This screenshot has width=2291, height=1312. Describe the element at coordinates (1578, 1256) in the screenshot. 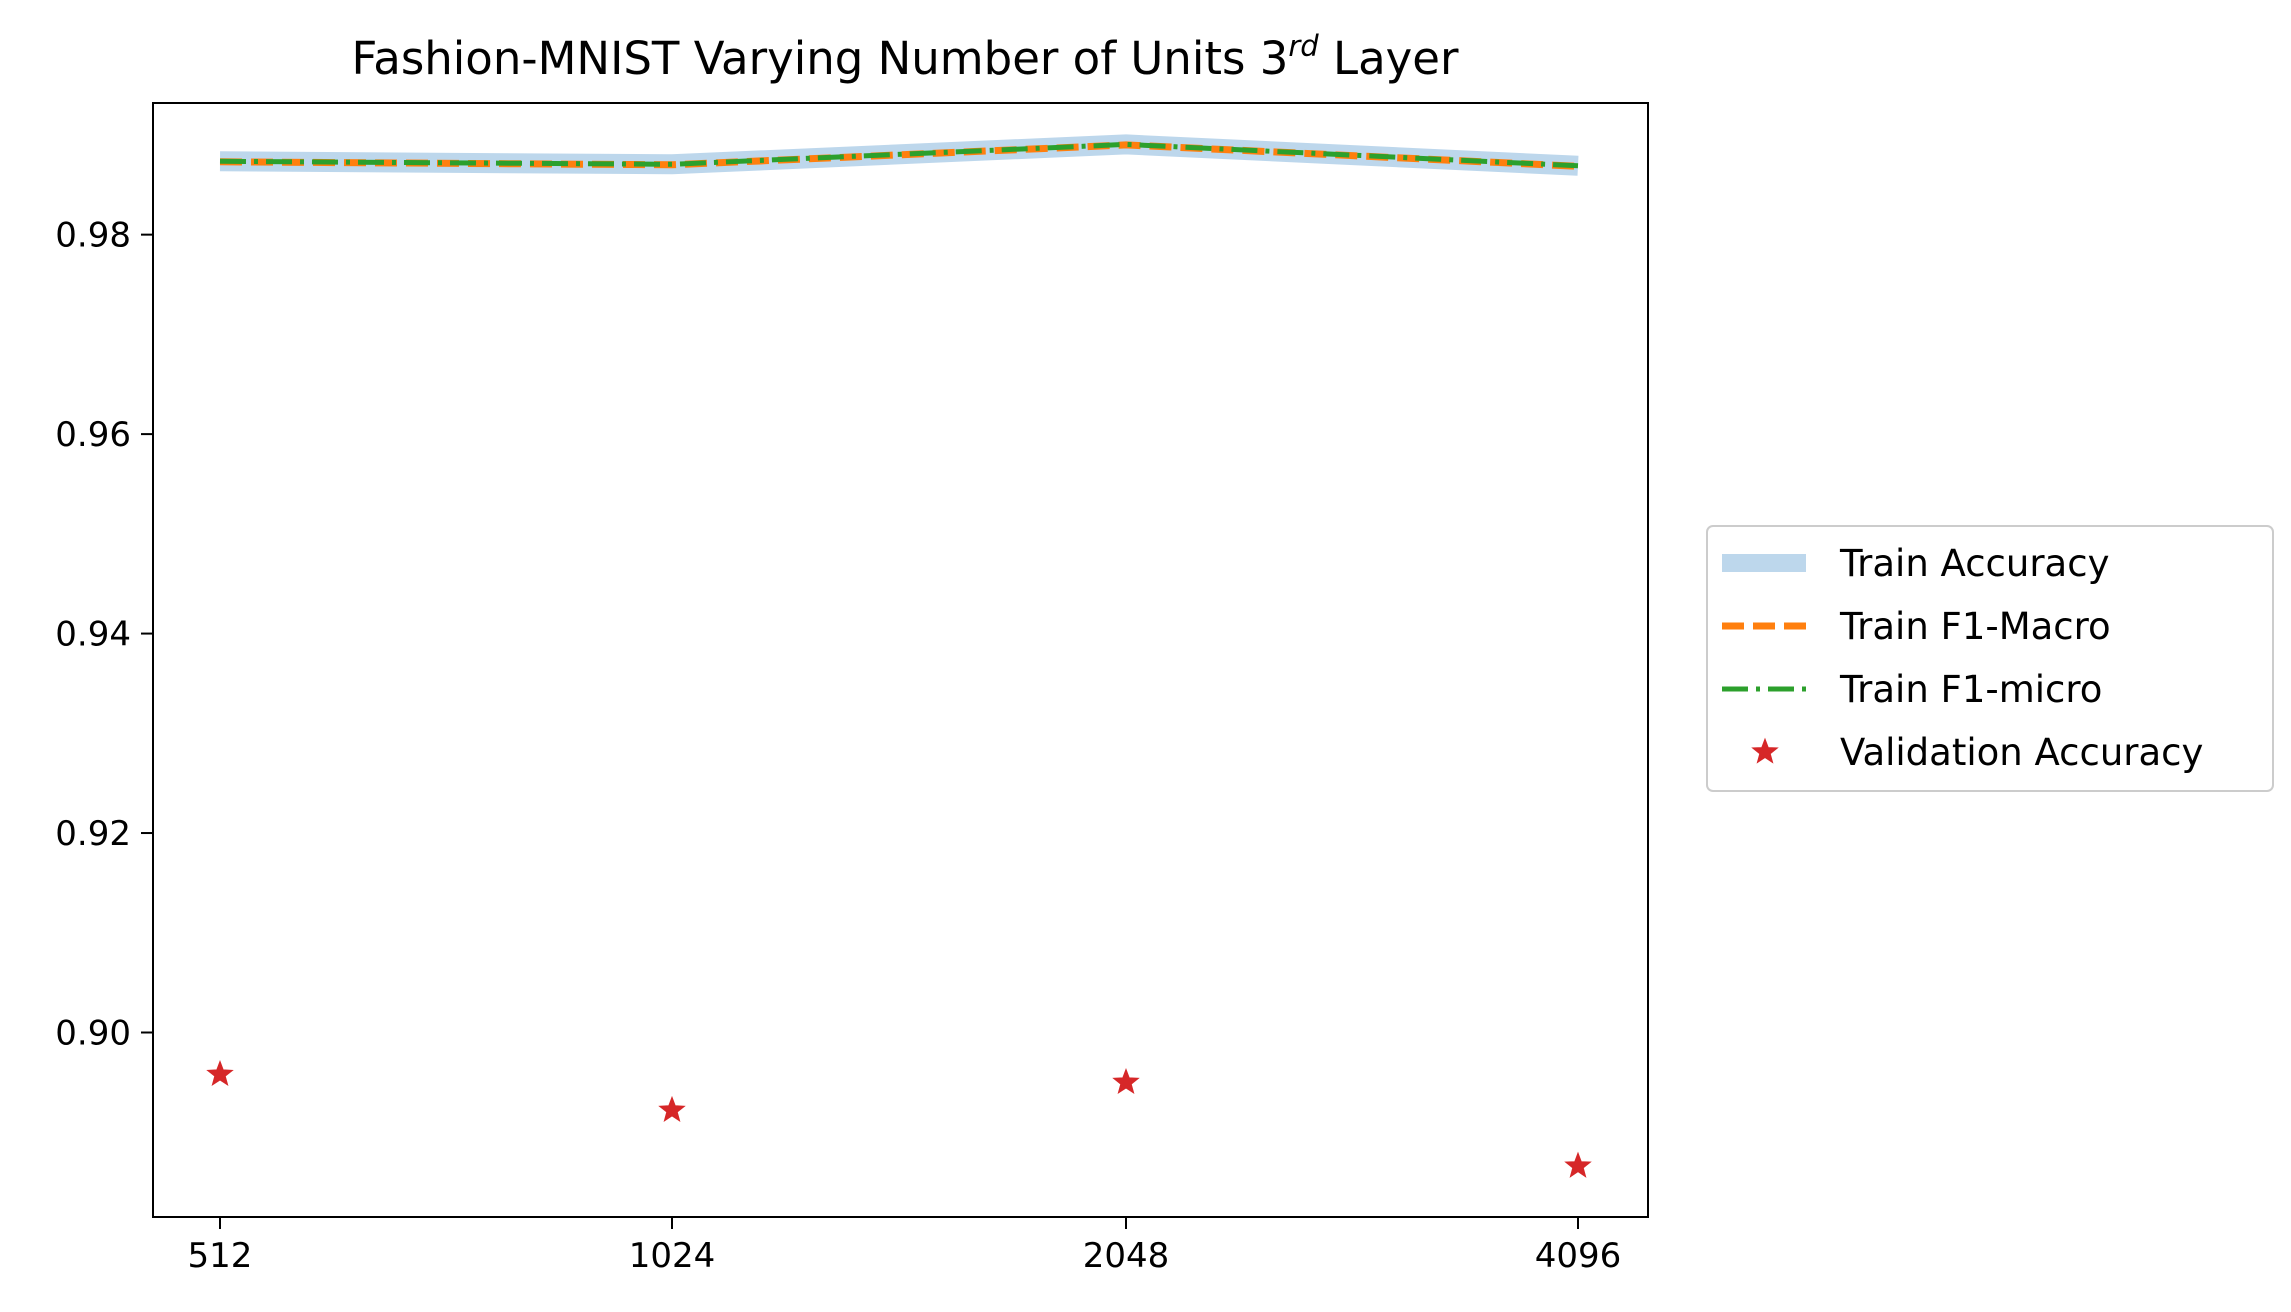

I see `x-tick-label: 4096` at that location.